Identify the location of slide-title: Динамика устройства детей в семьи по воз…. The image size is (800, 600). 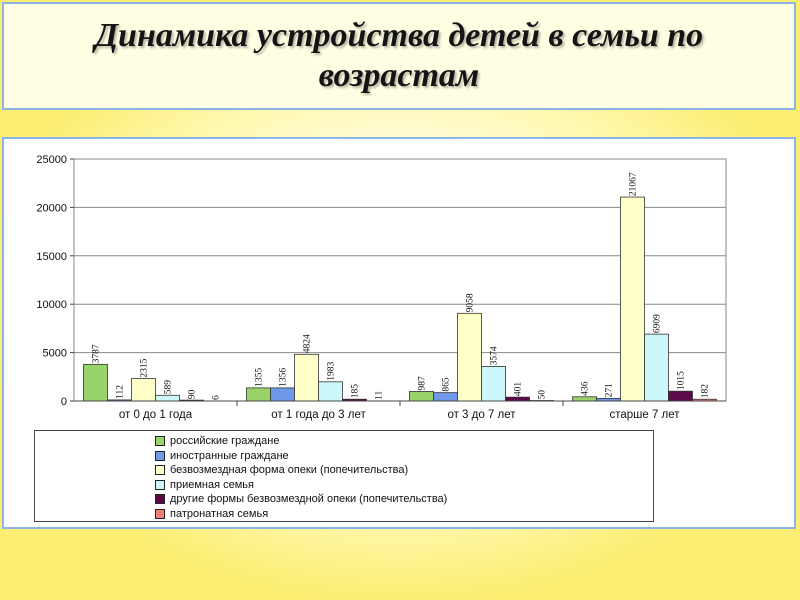
(399, 55).